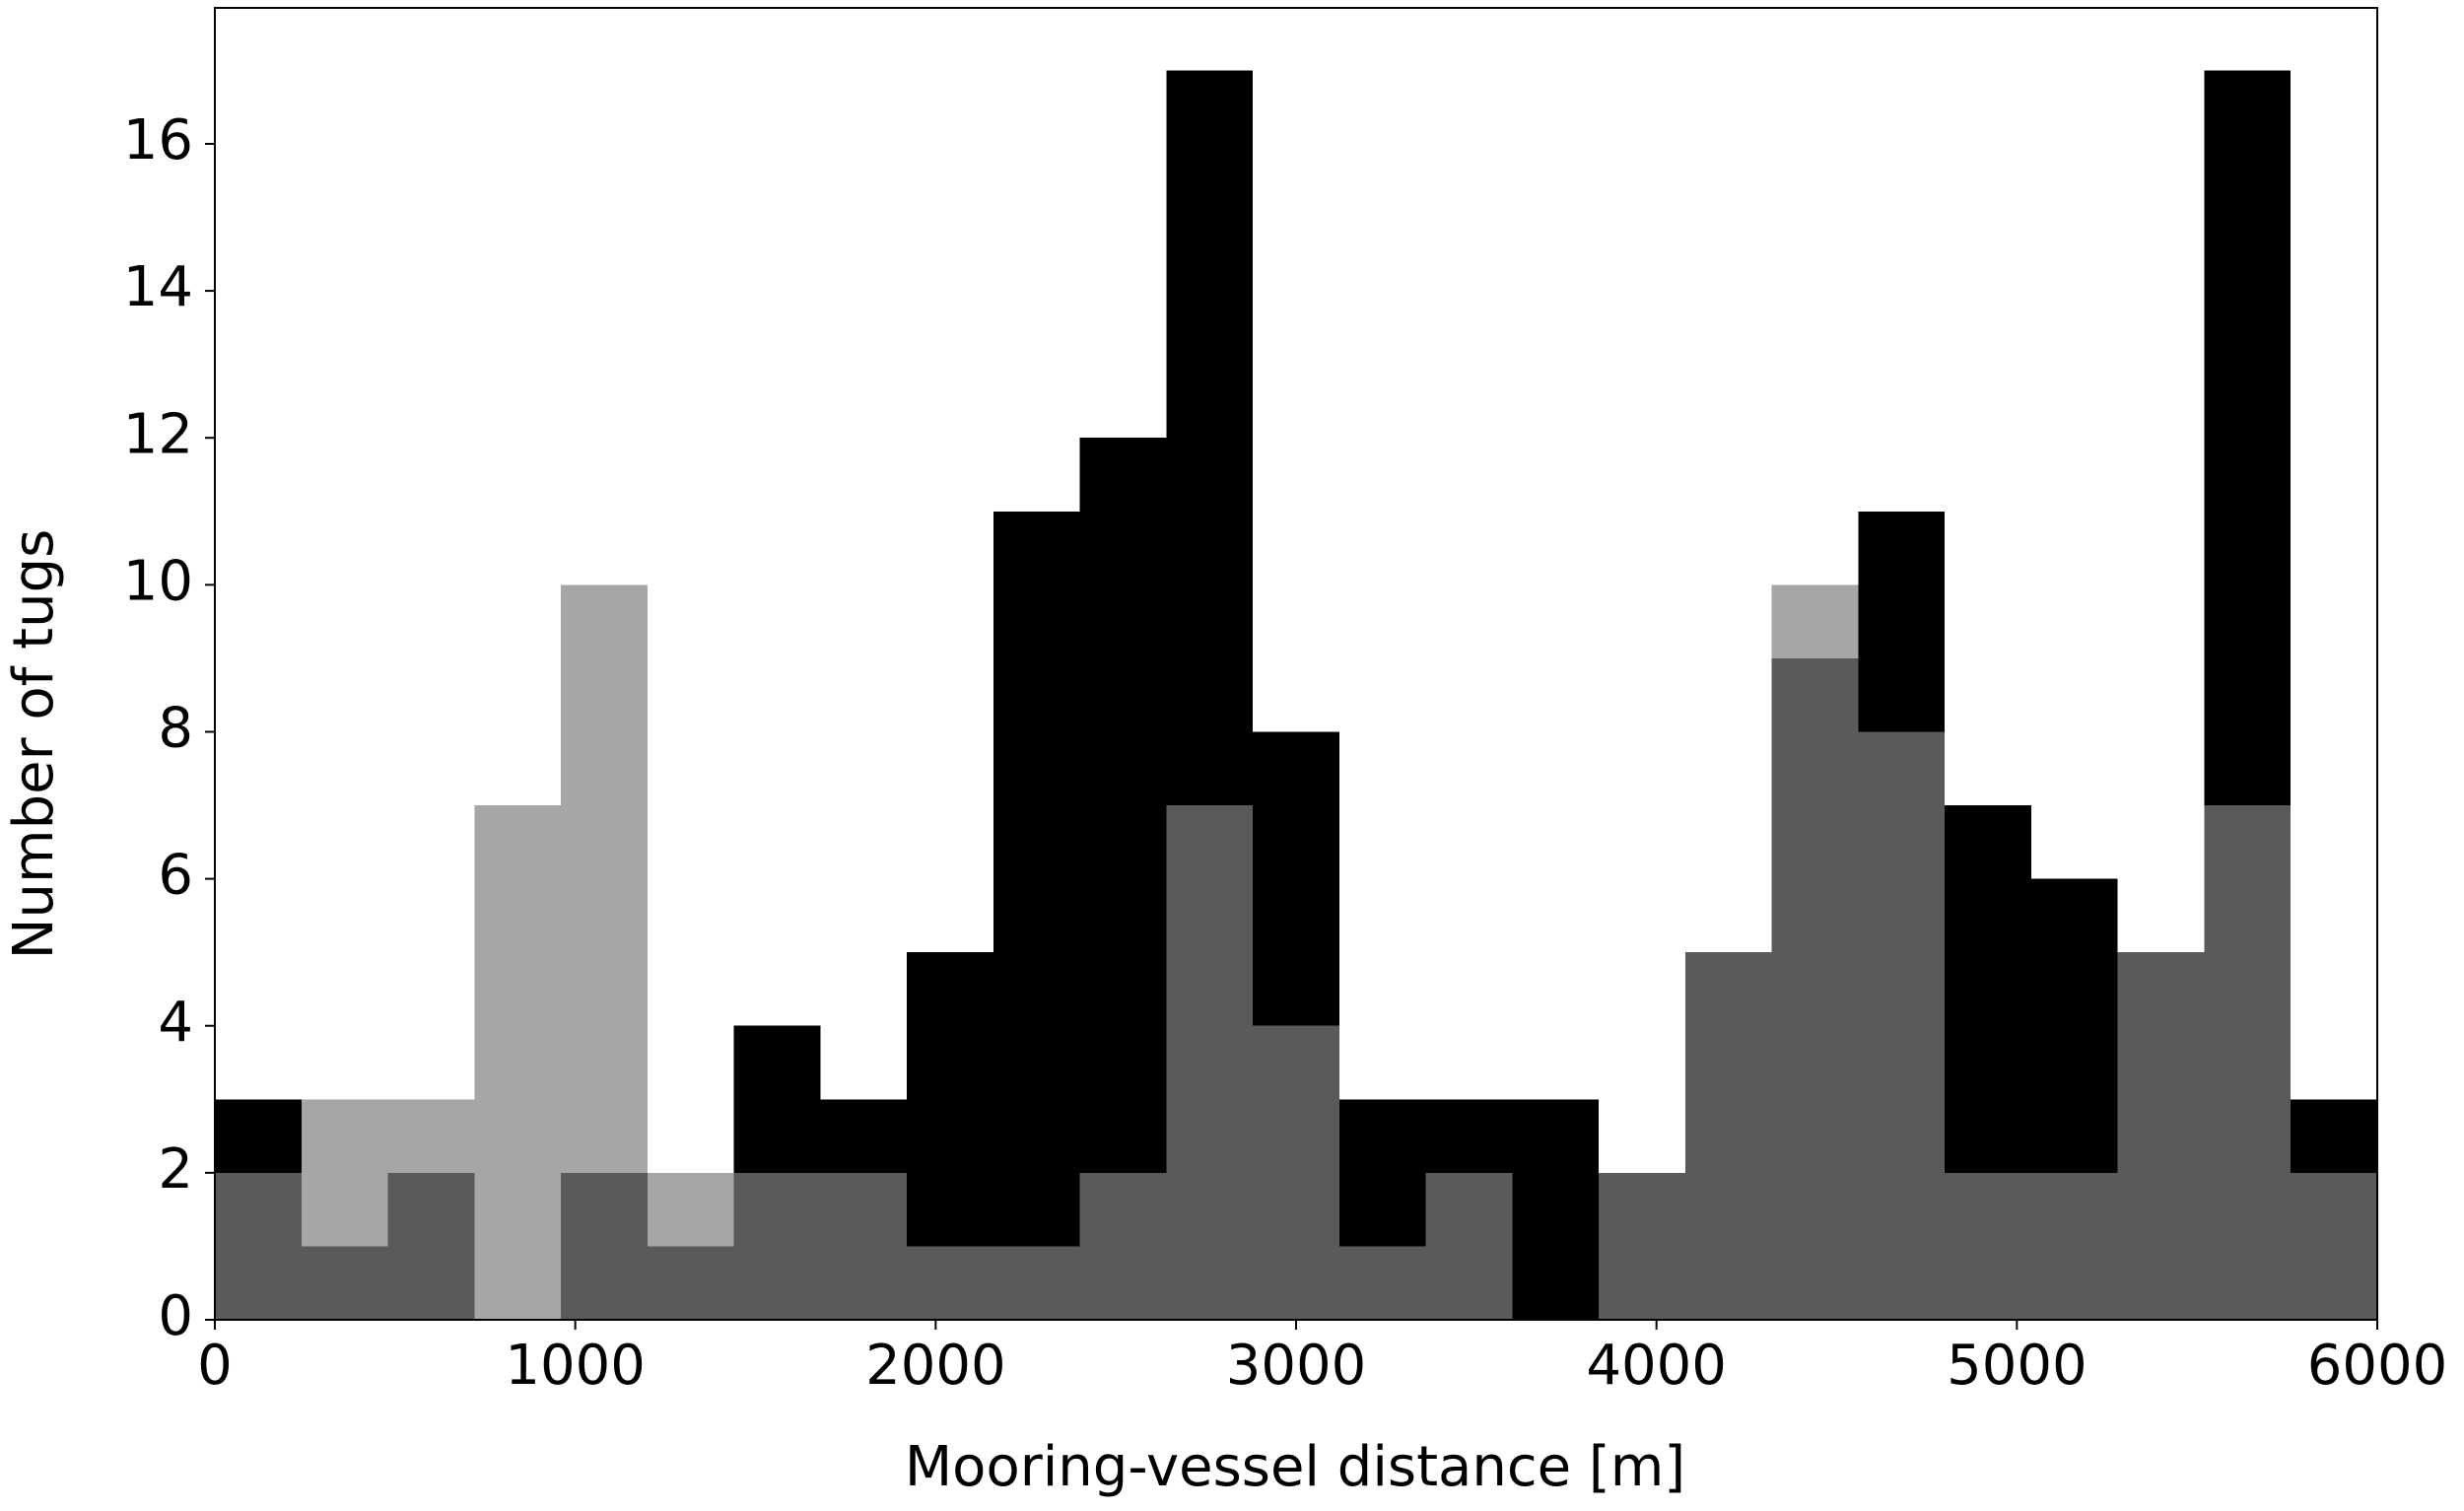 This screenshot has height=1511, width=2464. I want to click on y-tick-label: 6, so click(175, 876).